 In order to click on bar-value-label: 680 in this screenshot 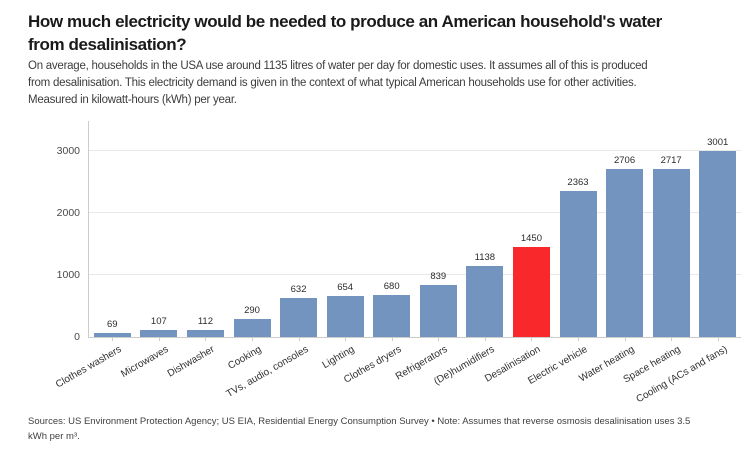, I will do `click(391, 286)`.